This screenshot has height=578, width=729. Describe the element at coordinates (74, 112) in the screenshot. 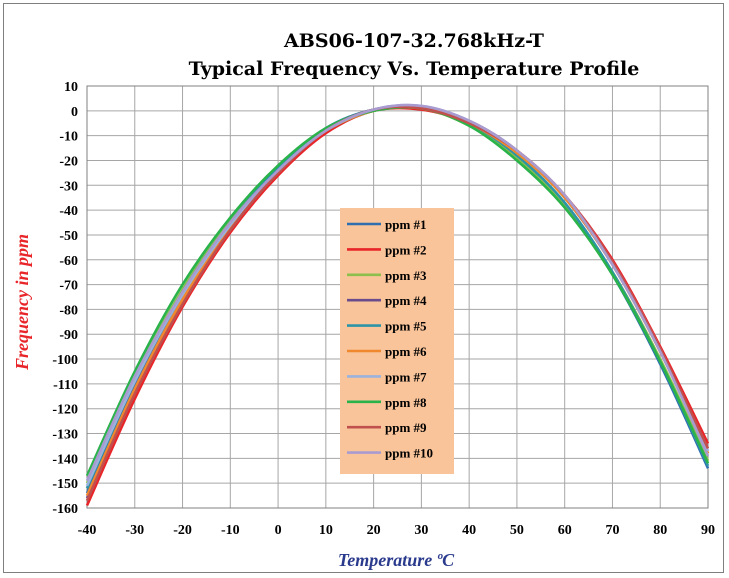

I see `y-tick-label: 0` at that location.